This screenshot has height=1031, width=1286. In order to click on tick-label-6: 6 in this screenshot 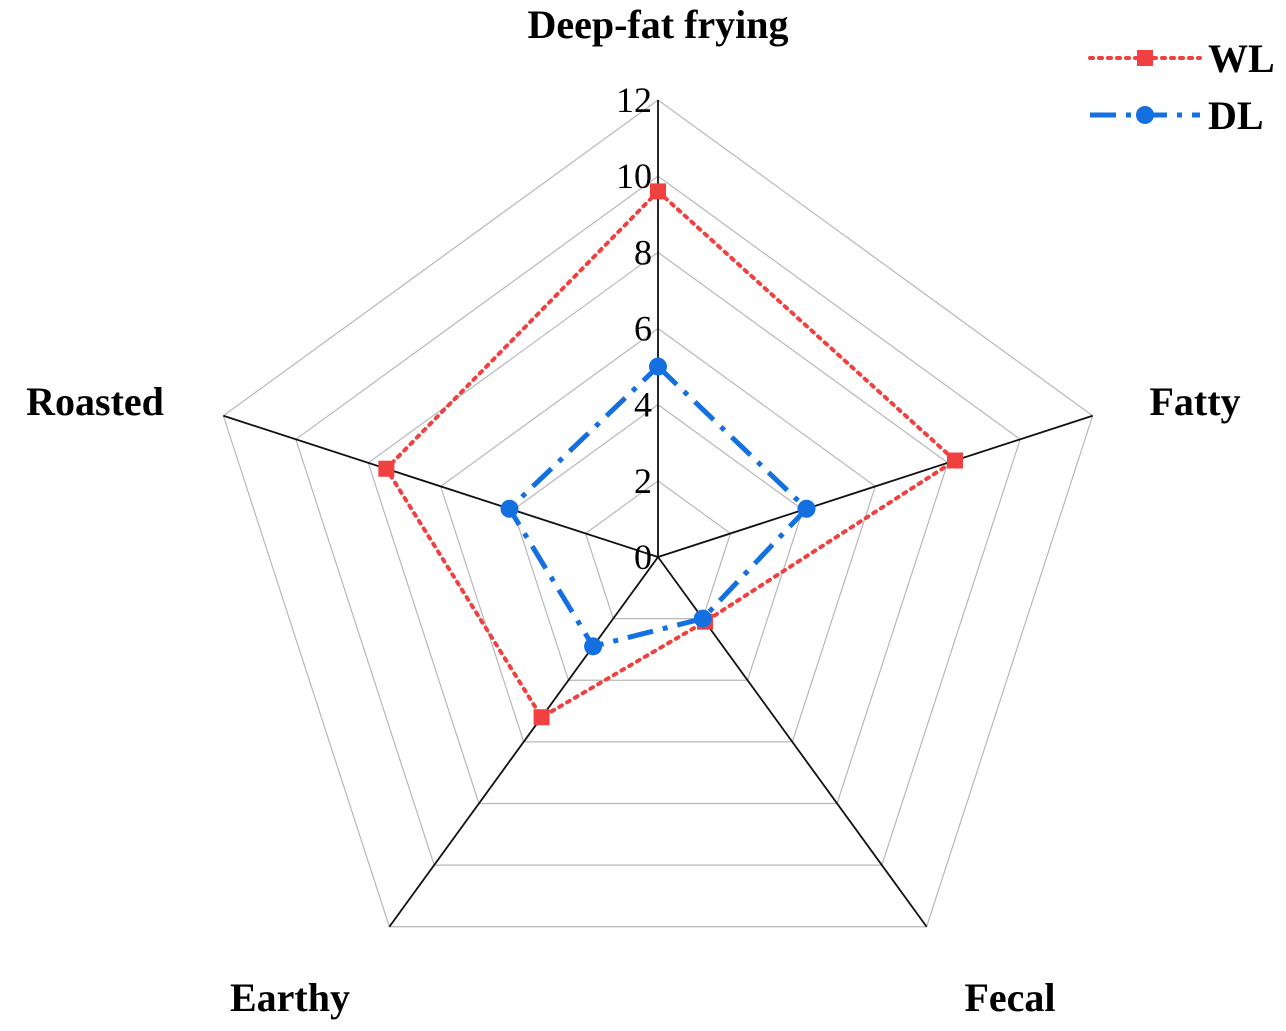, I will do `click(643, 329)`.